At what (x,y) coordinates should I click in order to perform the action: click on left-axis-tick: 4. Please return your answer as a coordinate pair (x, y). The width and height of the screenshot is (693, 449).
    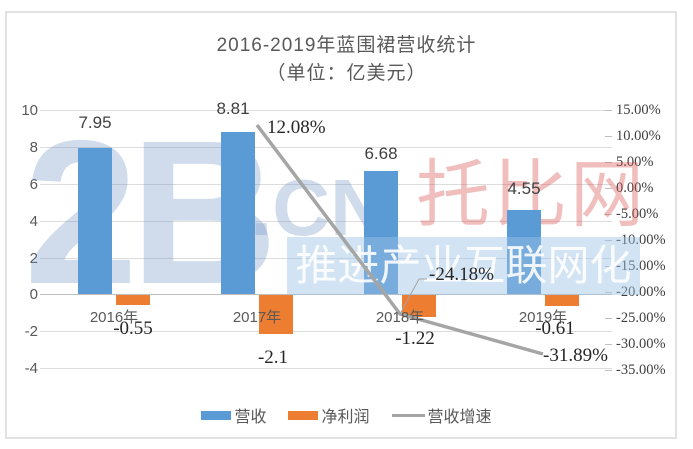
    Looking at the image, I should click on (33, 221).